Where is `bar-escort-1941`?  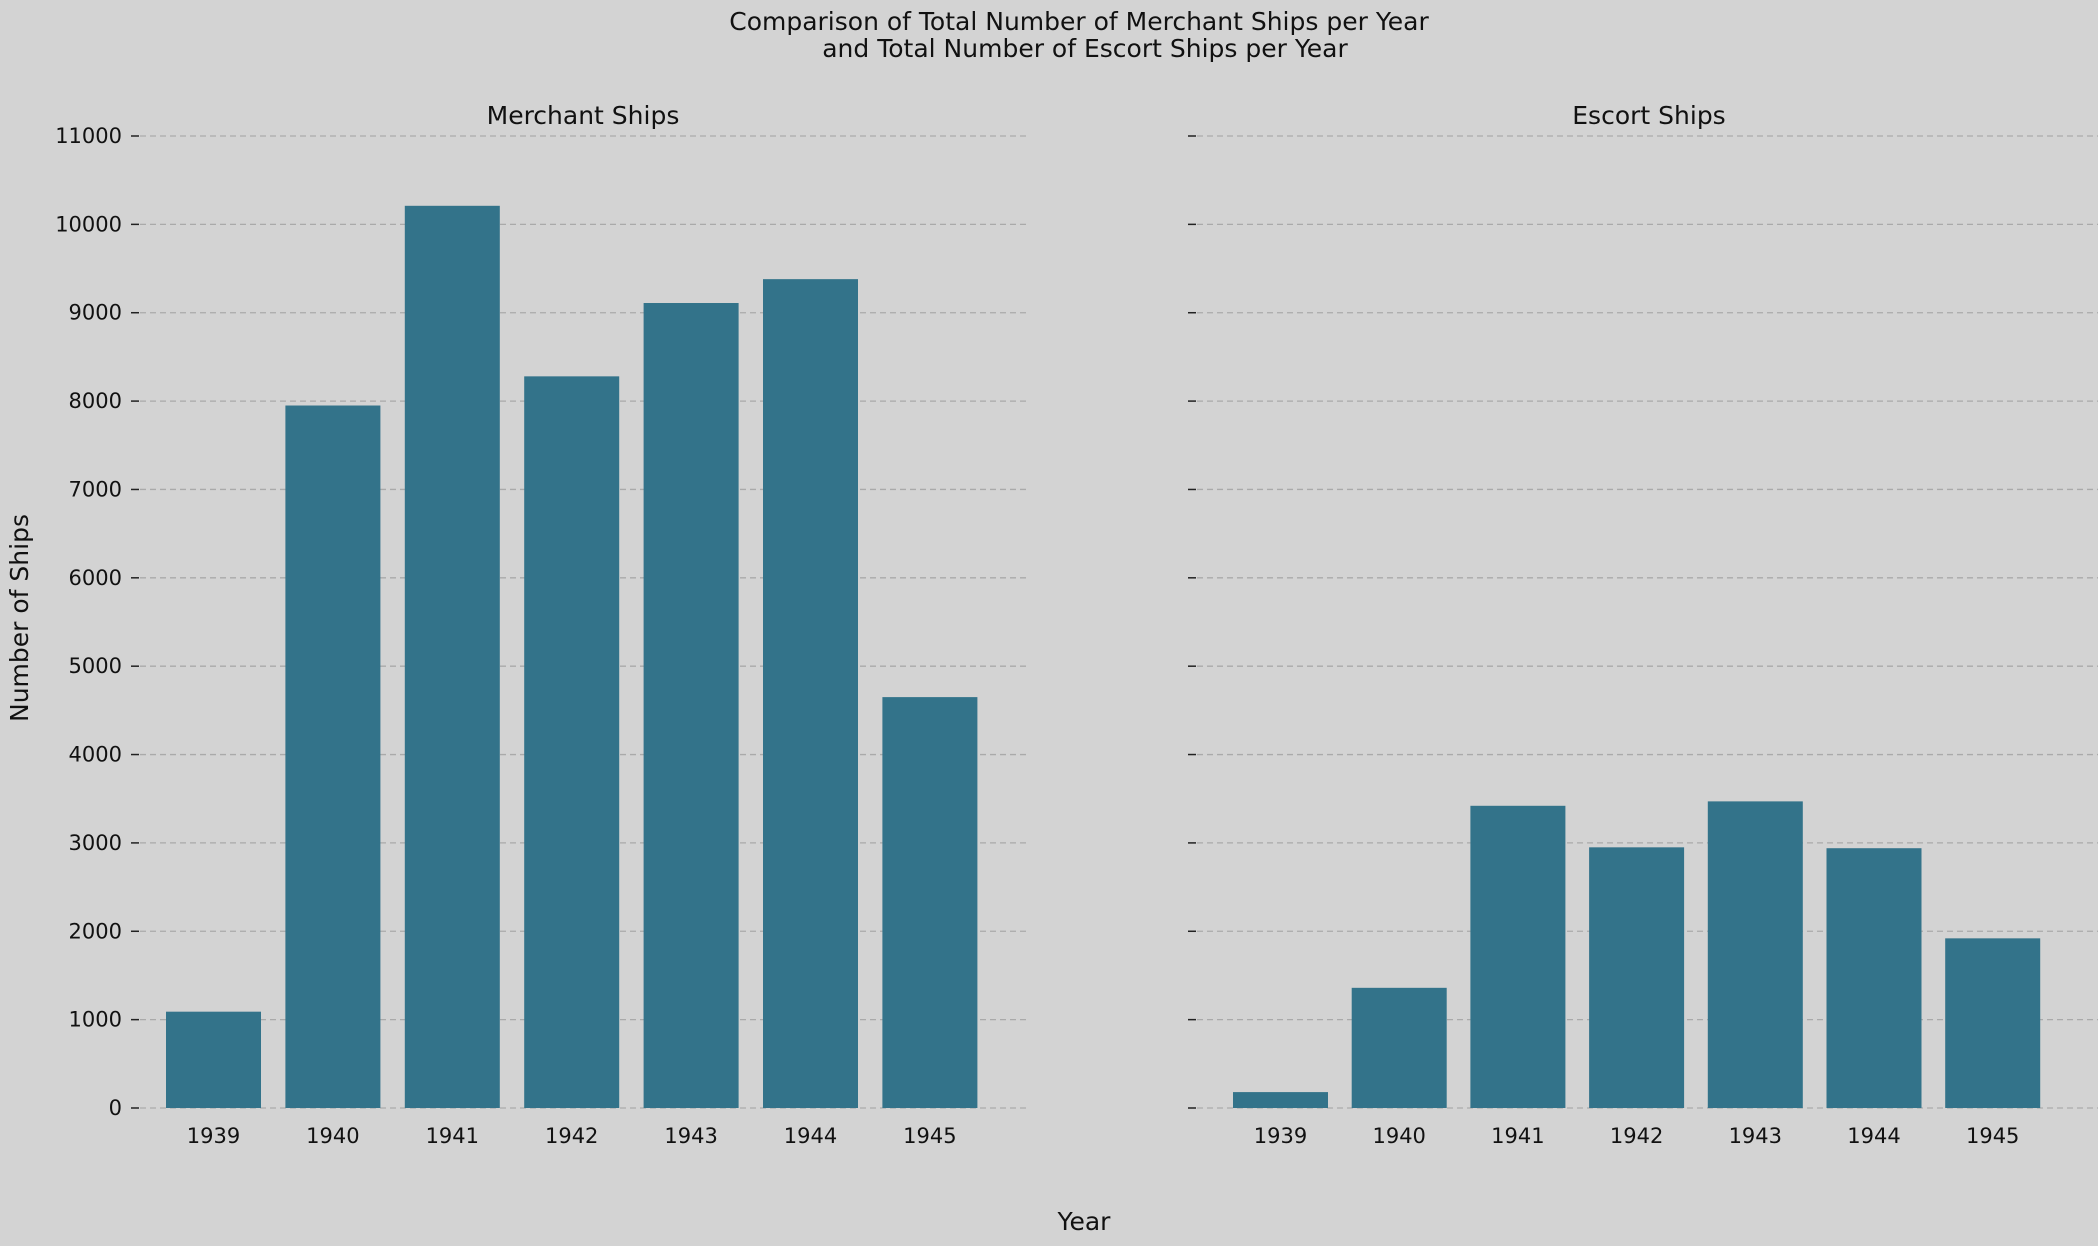
bar-escort-1941 is located at coordinates (1518, 956).